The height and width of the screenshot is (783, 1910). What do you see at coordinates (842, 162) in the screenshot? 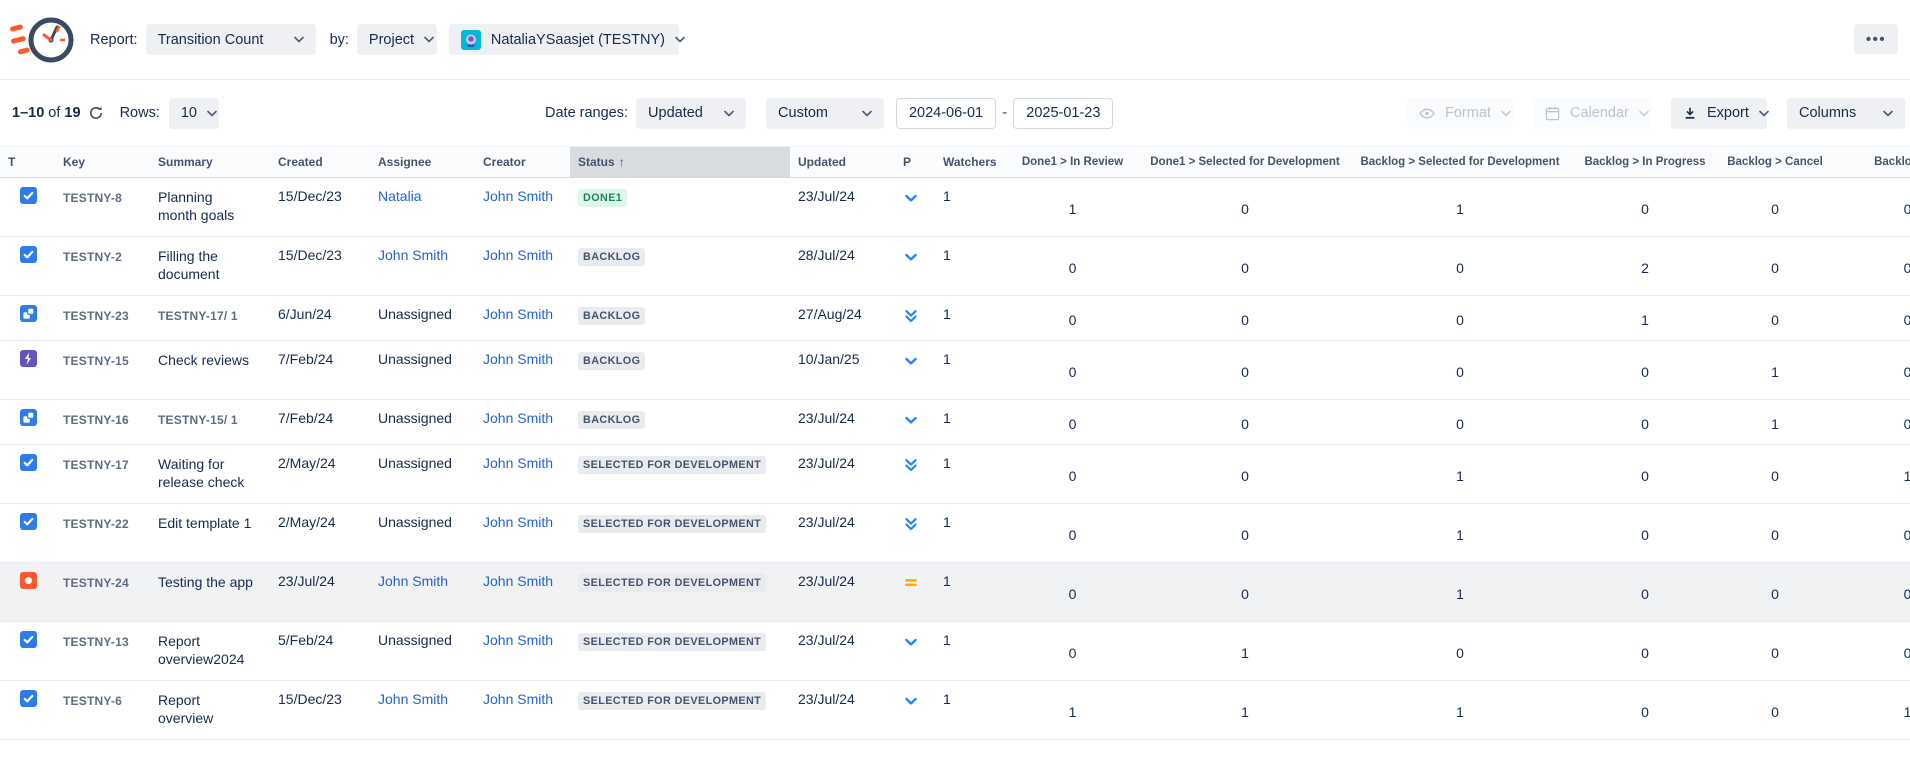
I see `column-header-updated: Updated` at bounding box center [842, 162].